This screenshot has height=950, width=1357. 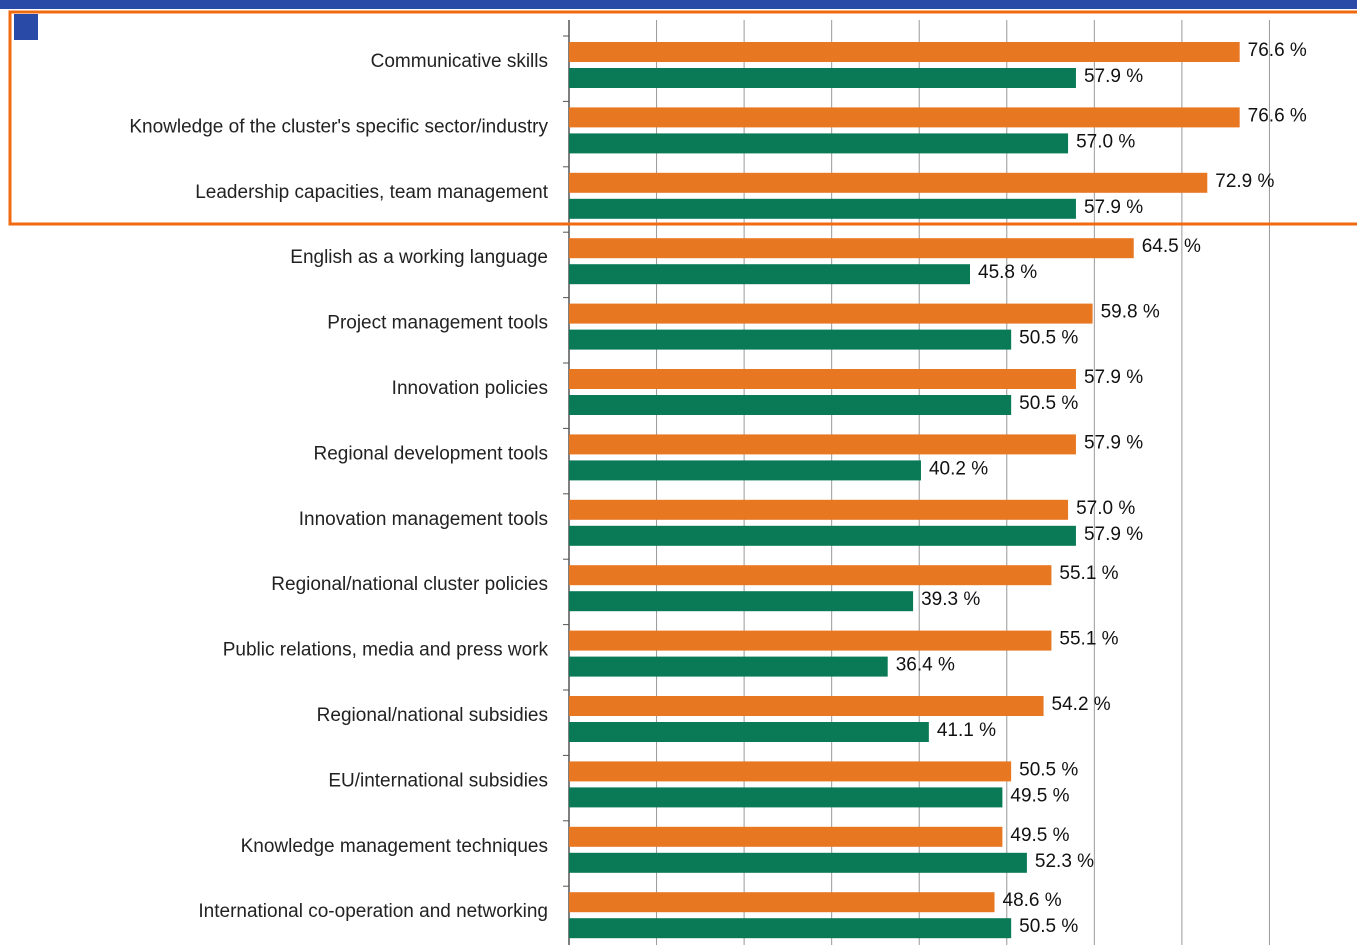 What do you see at coordinates (950, 599) in the screenshot?
I see `value-label: 39.3 %` at bounding box center [950, 599].